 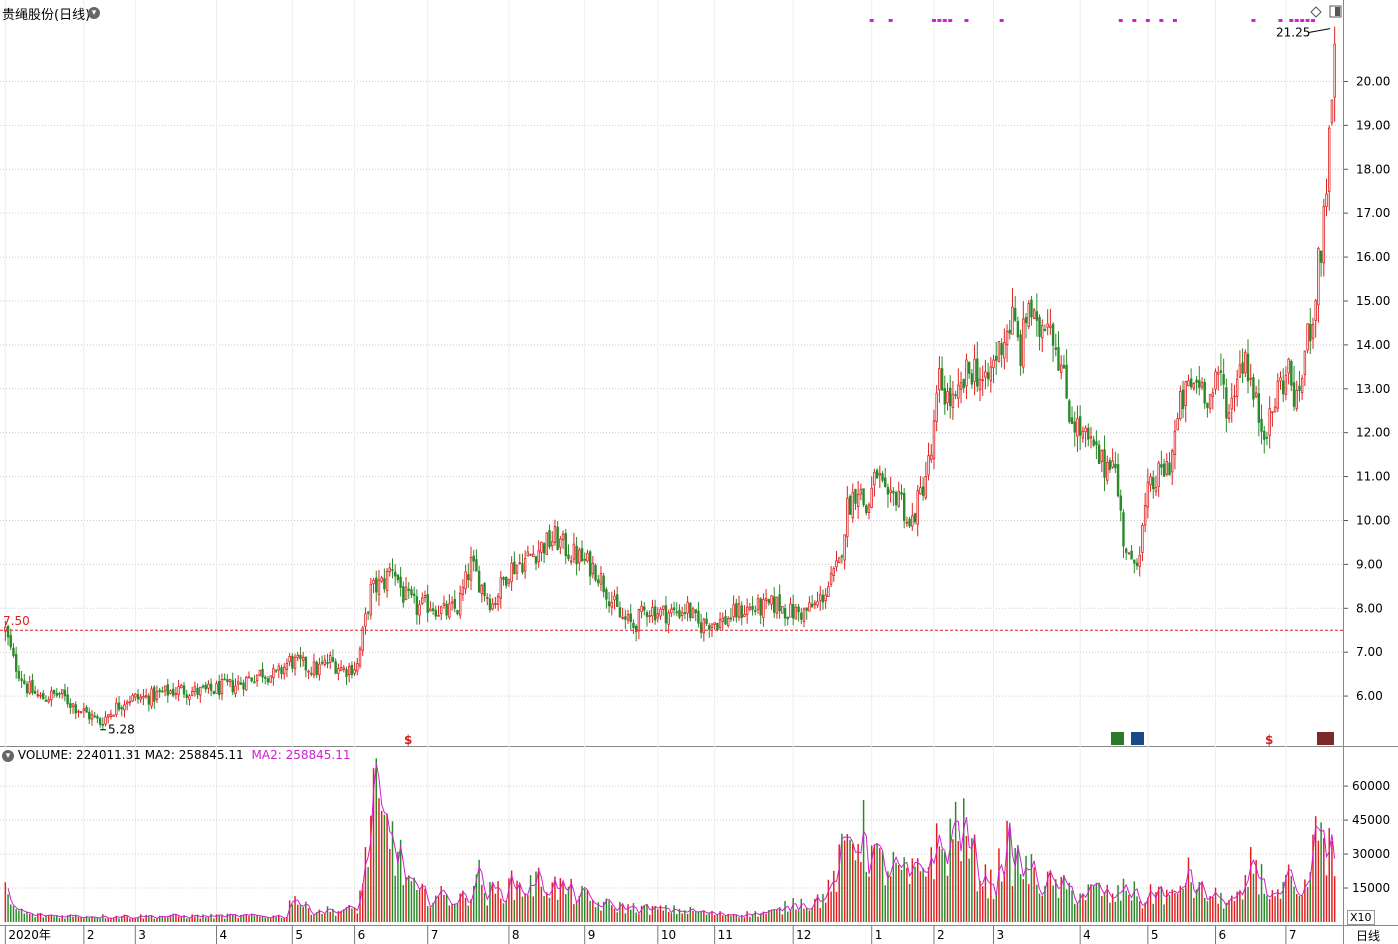 What do you see at coordinates (117, 730) in the screenshot?
I see `low-annotation: 5.28` at bounding box center [117, 730].